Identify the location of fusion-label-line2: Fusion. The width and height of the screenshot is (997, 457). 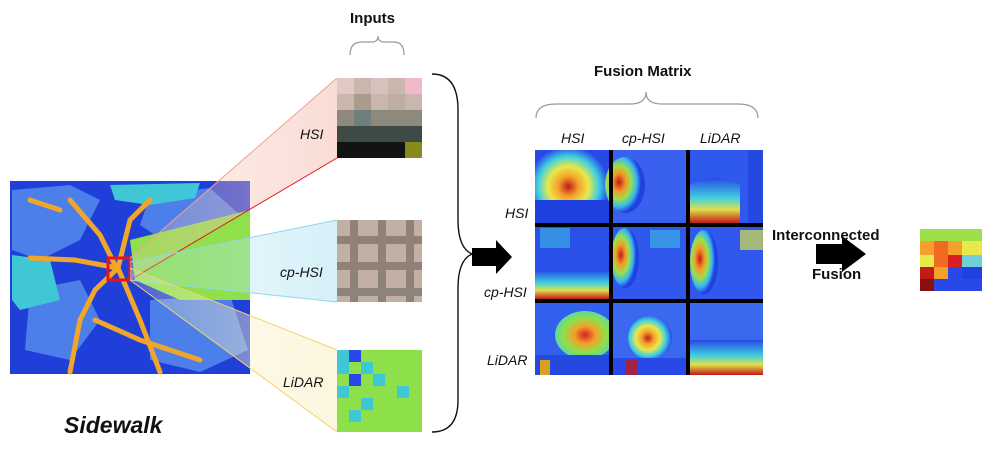
(837, 274).